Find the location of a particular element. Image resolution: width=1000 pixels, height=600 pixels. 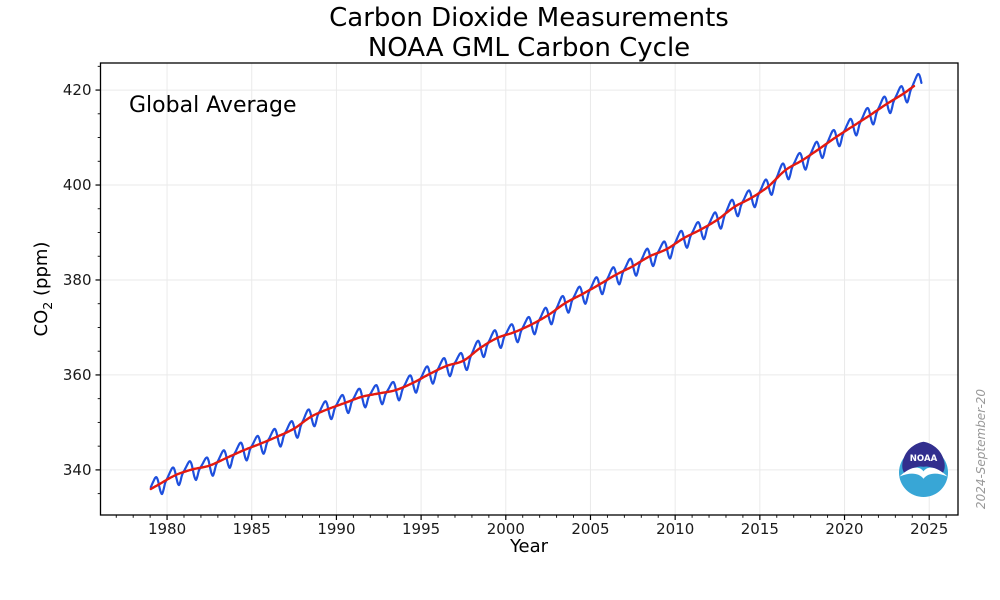

noaa-logo-fan is located at coordinates (923, 458).